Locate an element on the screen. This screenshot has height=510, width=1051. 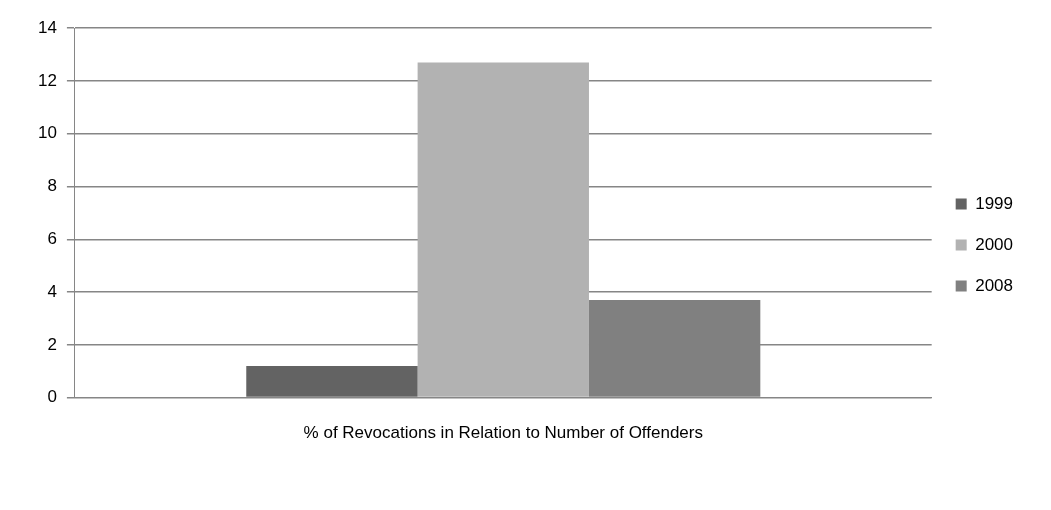
y-tick-label: 10 is located at coordinates (47, 133).